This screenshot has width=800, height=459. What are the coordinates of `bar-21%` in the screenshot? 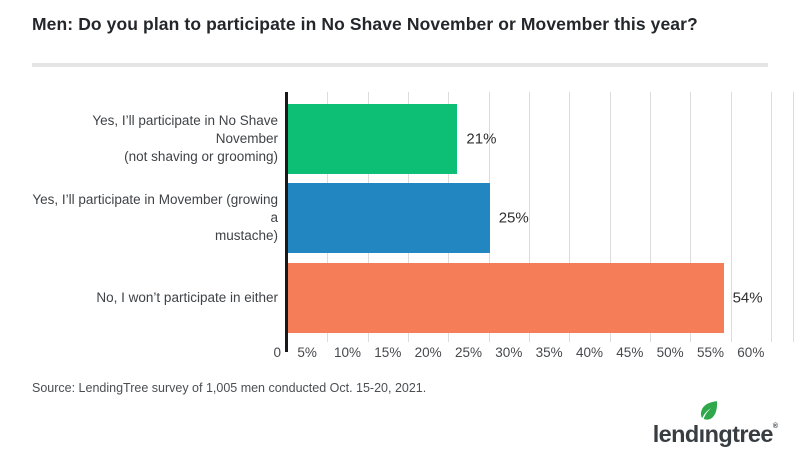 It's located at (373, 139).